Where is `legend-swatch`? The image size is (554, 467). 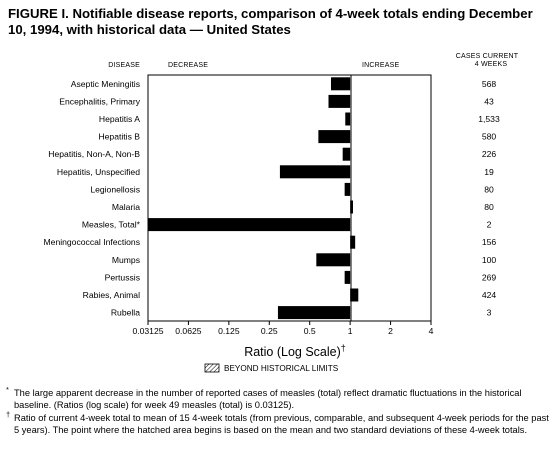 legend-swatch is located at coordinates (212, 368).